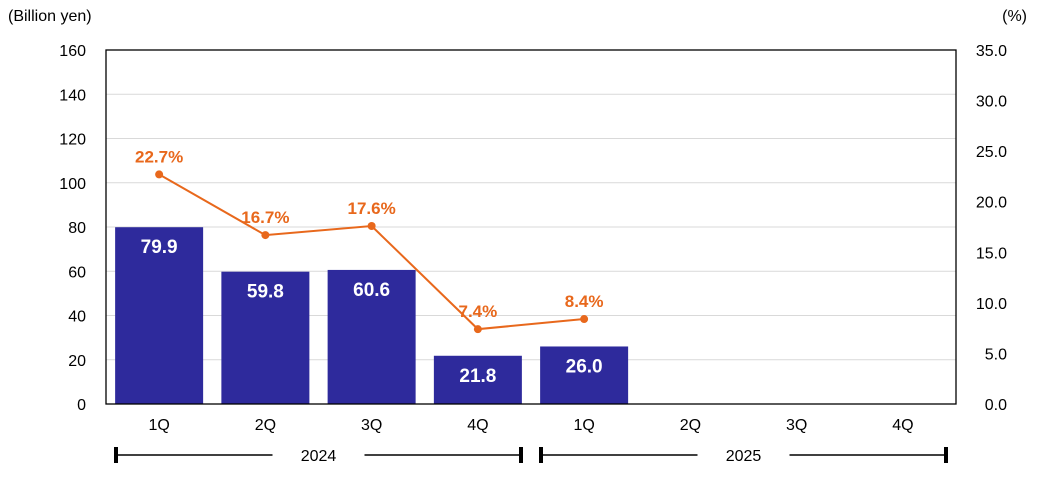  Describe the element at coordinates (530, 425) in the screenshot. I see `x-axis-ticks: 1Q 2Q 3Q 4Q 1Q 2Q 3Q 4Q` at that location.